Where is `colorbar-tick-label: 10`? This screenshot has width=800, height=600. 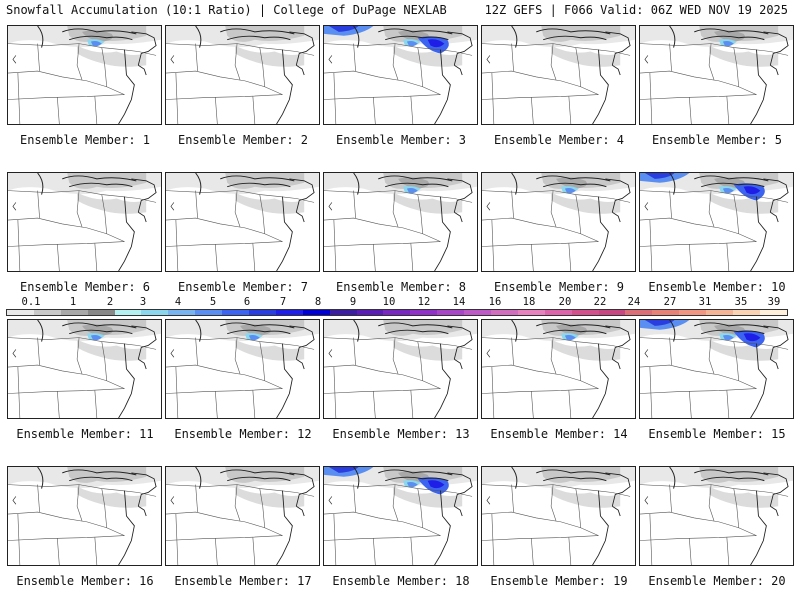
colorbar-tick-label: 10 is located at coordinates (389, 302).